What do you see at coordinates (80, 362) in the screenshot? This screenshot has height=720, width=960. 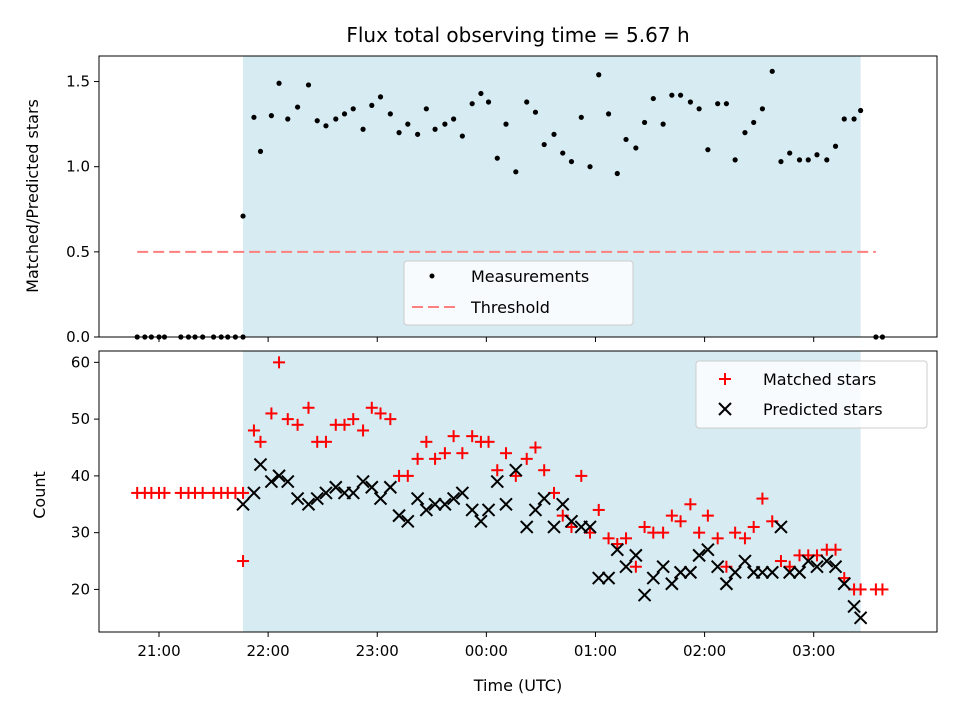 I see `bottom-ytick-label: 60` at bounding box center [80, 362].